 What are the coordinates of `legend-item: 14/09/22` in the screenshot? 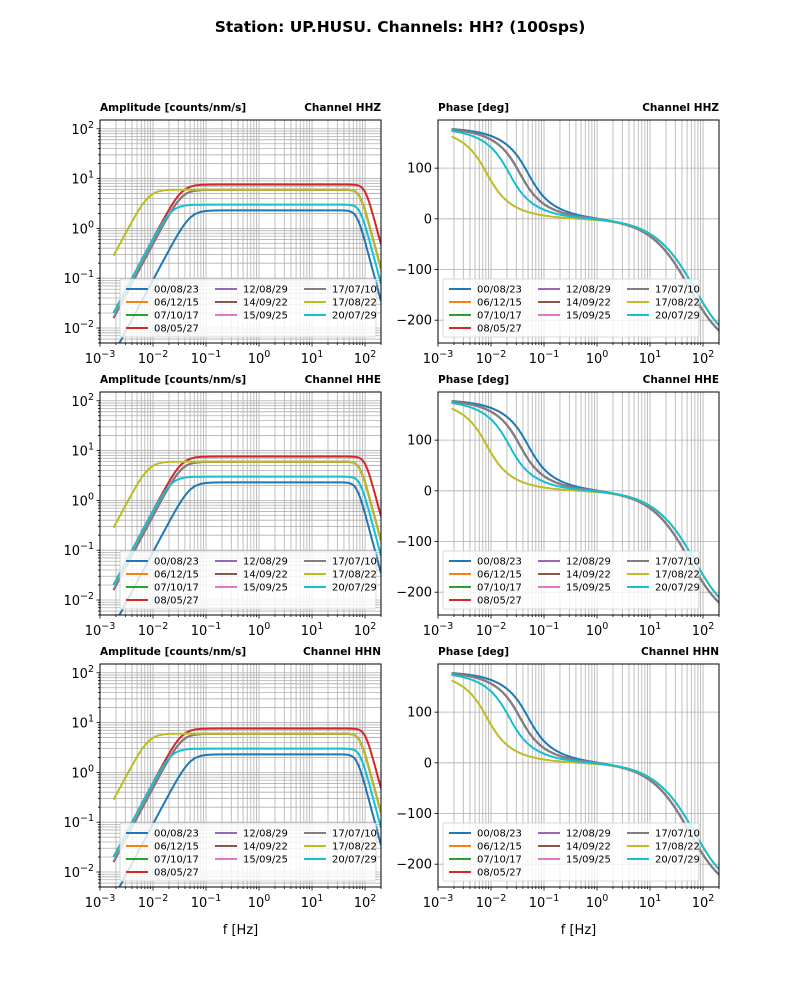 It's located at (251, 575).